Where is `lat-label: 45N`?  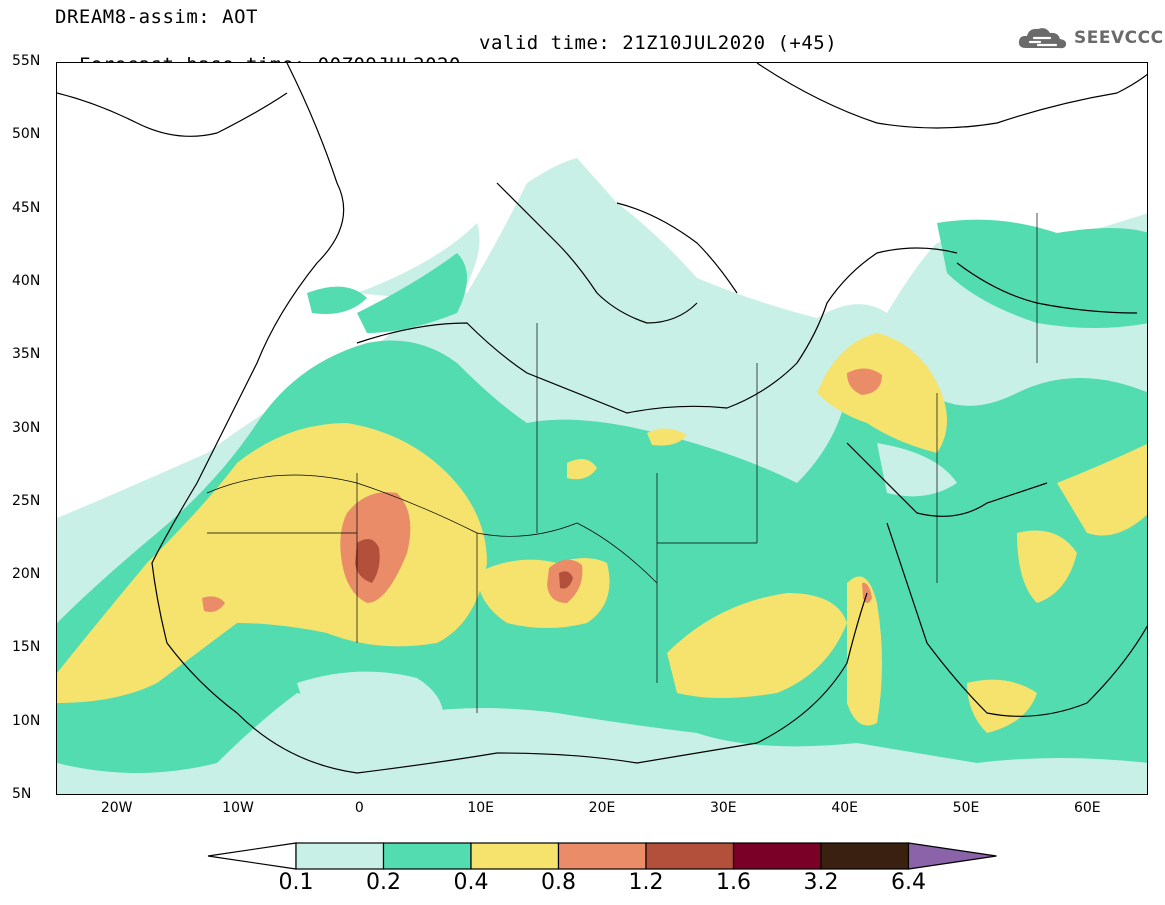
lat-label: 45N is located at coordinates (26, 207).